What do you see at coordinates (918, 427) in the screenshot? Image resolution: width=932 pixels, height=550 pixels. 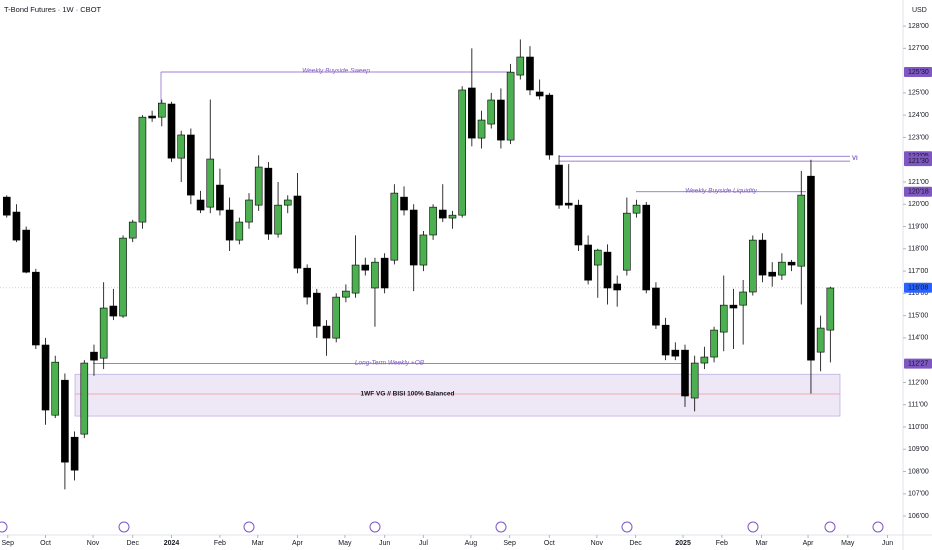 I see `y-tick-label: 110'00` at bounding box center [918, 427].